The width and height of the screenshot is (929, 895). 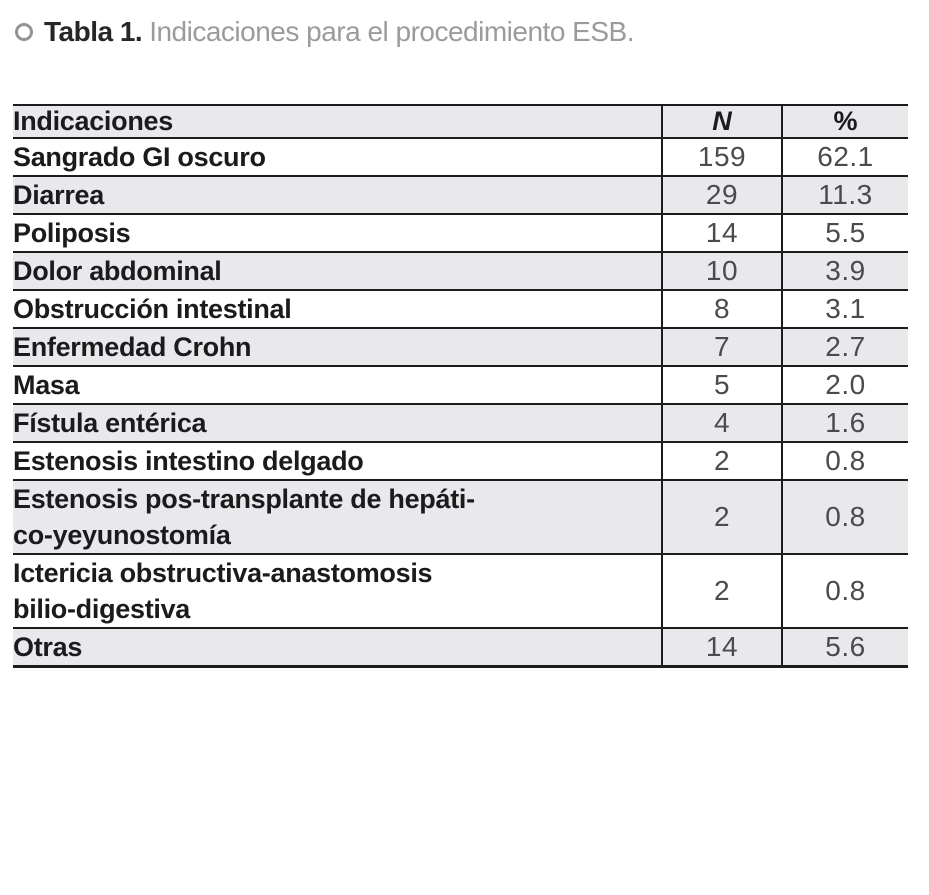 I want to click on table-row: Otras 14 5.6, so click(x=460, y=647).